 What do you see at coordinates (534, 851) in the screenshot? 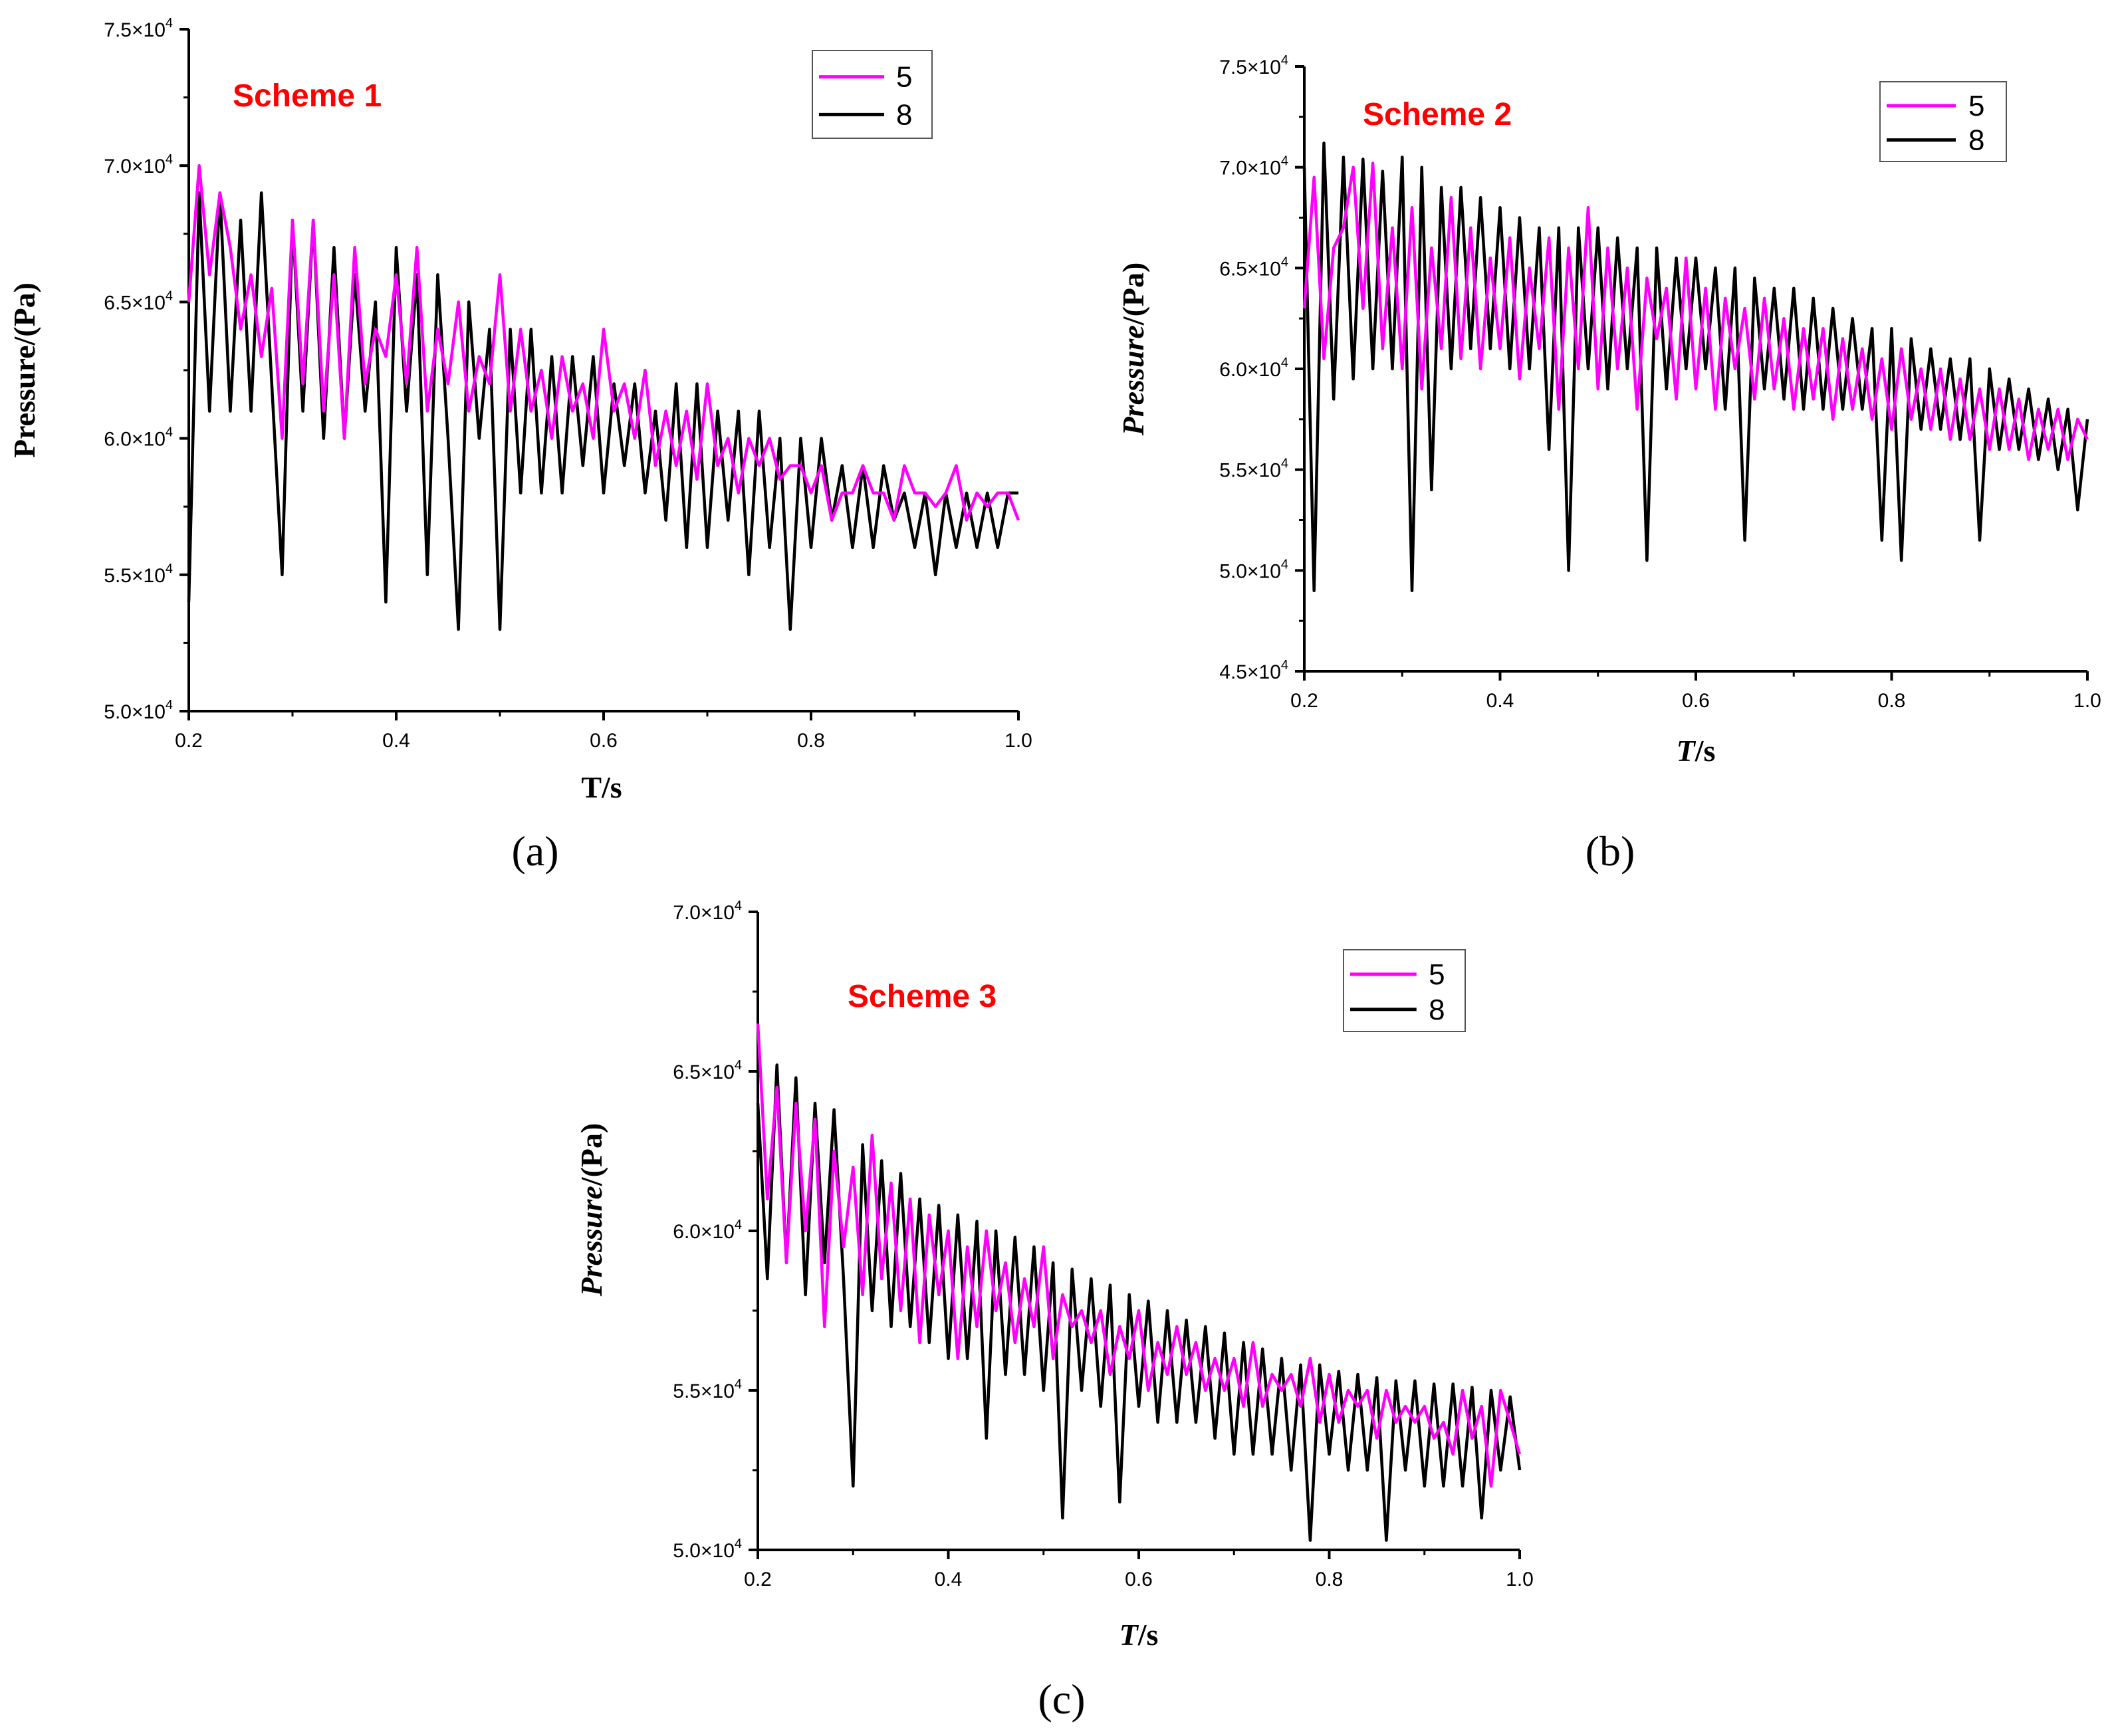
I see `panel-caption: (a)` at bounding box center [534, 851].